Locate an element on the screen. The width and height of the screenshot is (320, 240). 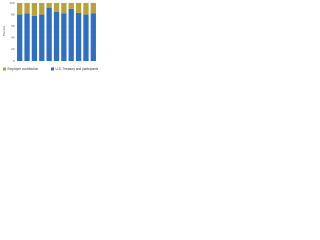
y-axis-label: Percent is located at coordinates (4, 31).